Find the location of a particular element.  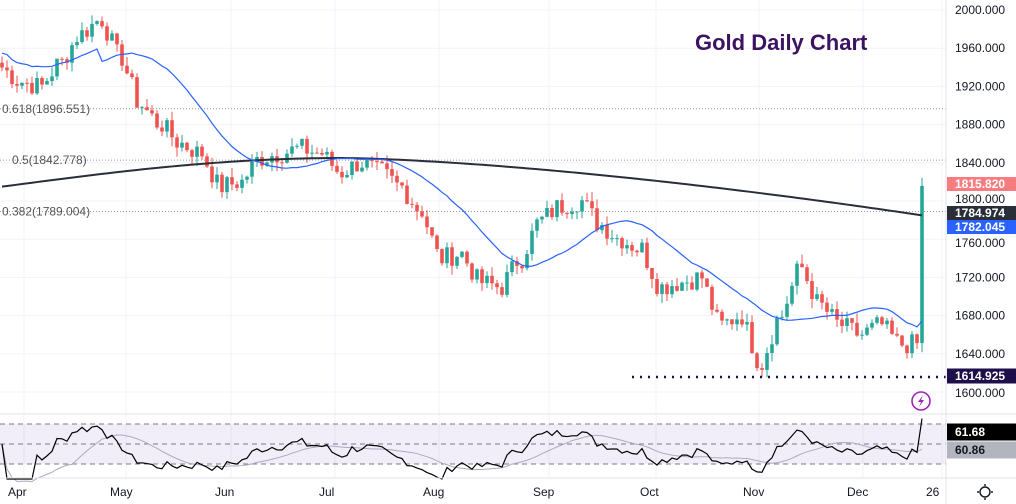

time-axis: Apr May Jun Jul Aug Sep Oct Nov Dec 26 is located at coordinates (474, 492).